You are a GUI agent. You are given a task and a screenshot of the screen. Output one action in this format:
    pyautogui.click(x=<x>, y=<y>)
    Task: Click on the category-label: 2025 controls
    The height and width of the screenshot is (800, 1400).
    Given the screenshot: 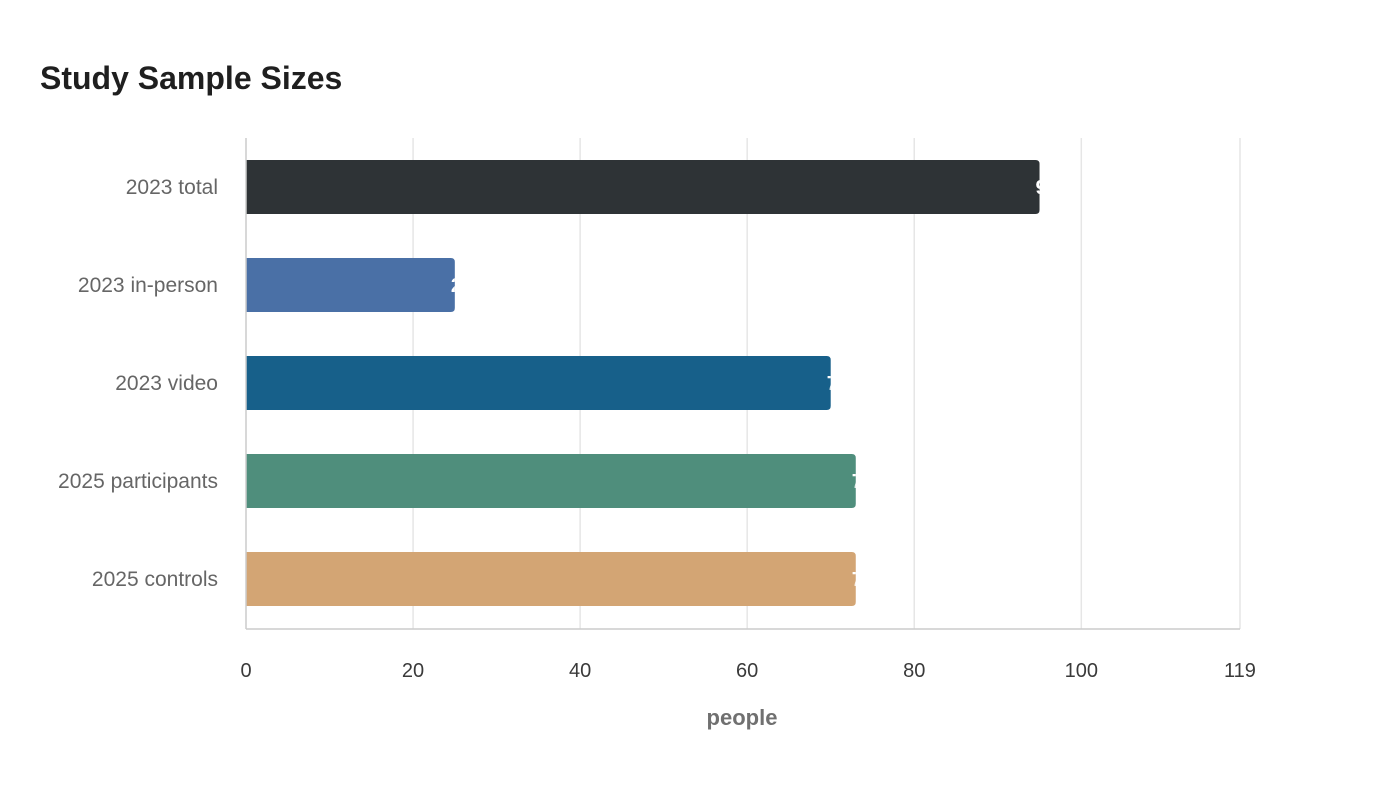 What is the action you would take?
    pyautogui.click(x=155, y=579)
    